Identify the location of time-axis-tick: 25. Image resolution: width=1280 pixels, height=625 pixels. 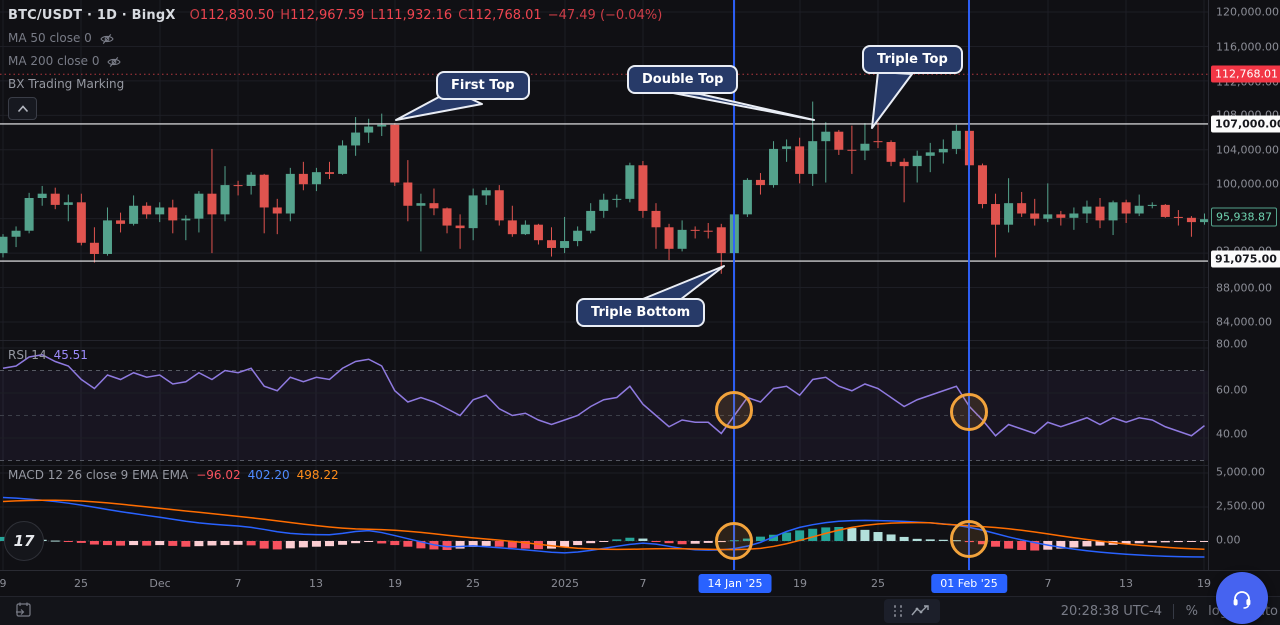
(473, 583).